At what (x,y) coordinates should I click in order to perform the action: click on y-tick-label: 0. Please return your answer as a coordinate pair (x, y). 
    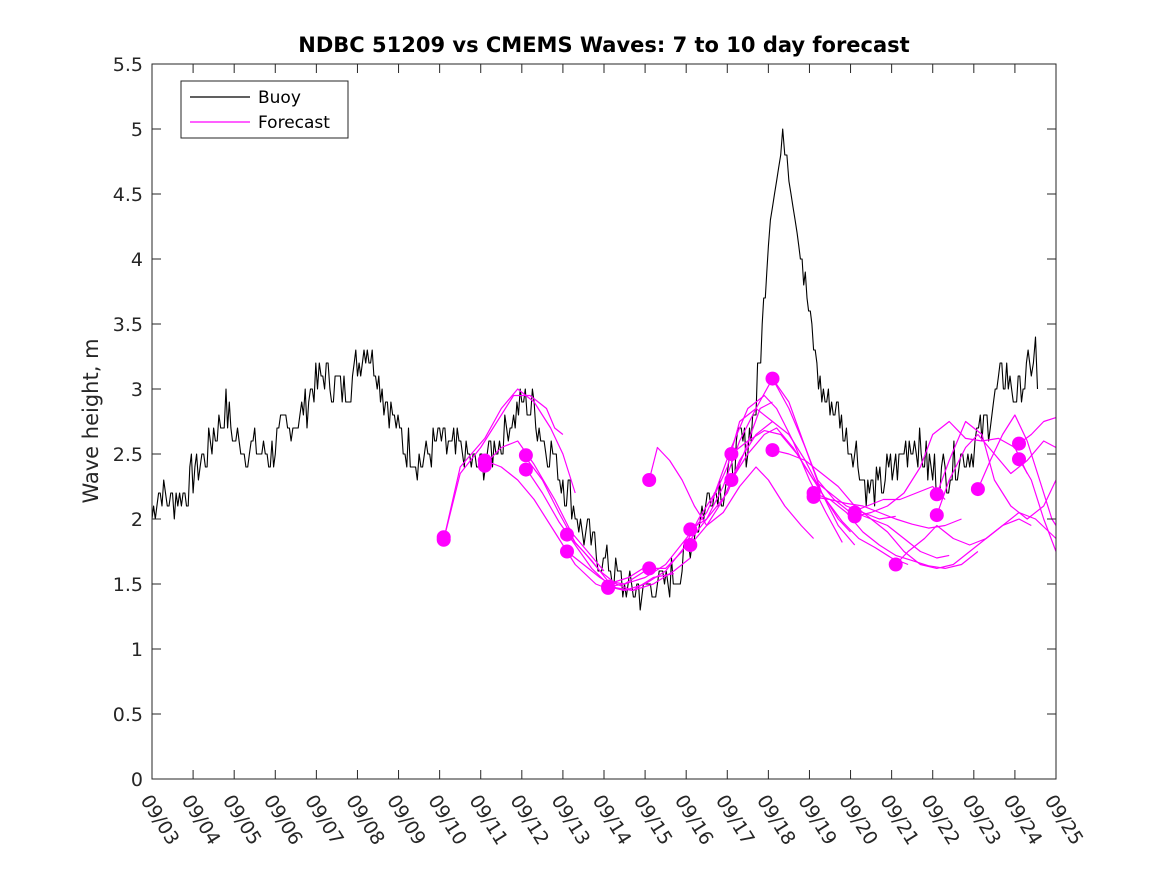
    Looking at the image, I should click on (137, 780).